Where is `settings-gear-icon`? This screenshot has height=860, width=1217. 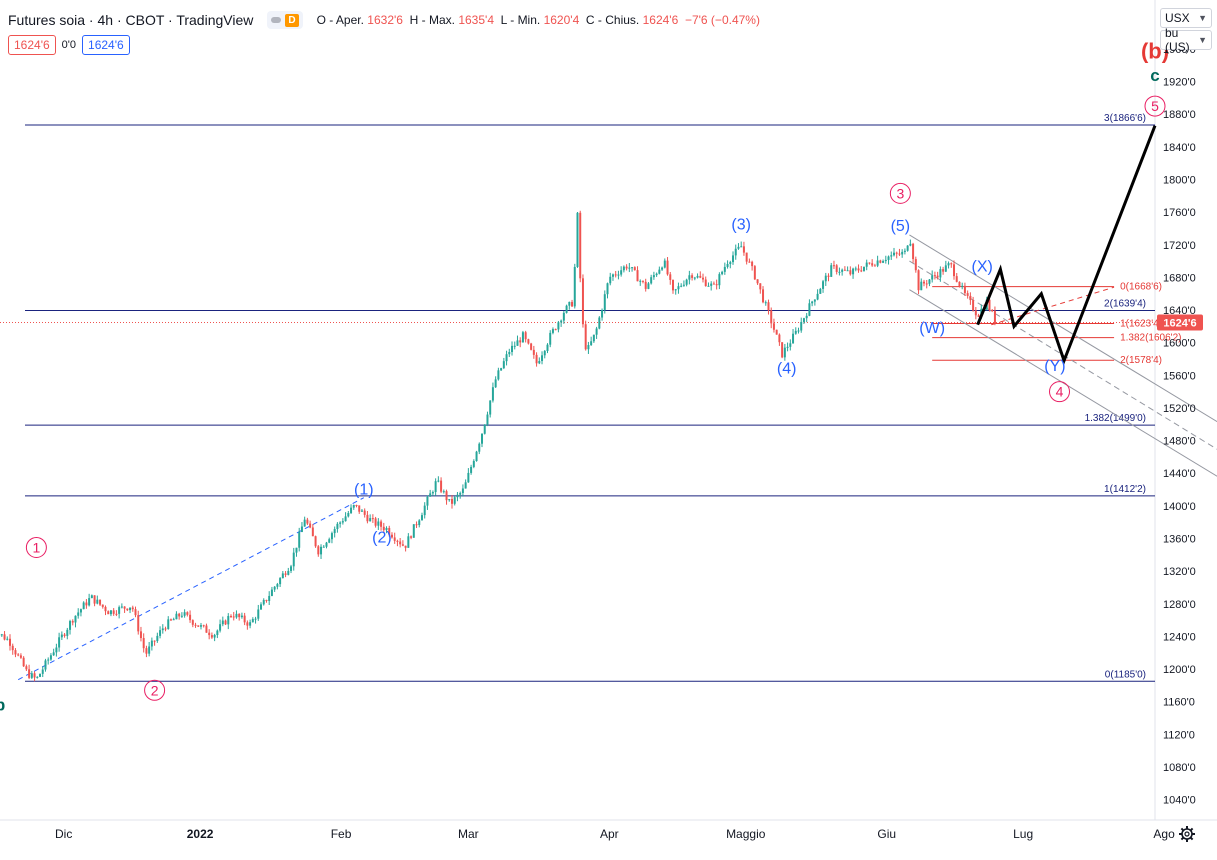
settings-gear-icon is located at coordinates (1187, 834).